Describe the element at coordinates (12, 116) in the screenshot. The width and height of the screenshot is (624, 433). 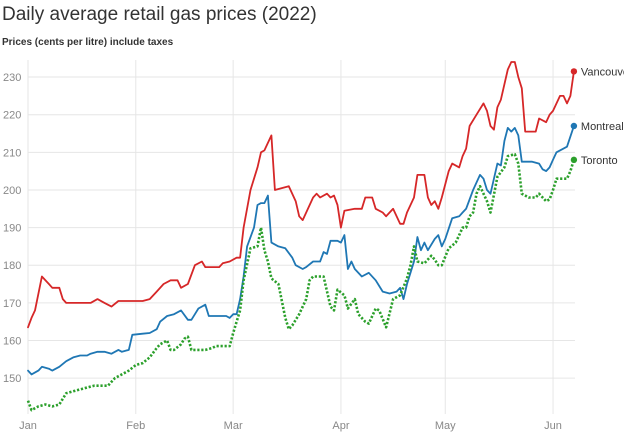
I see `y-tick-label: 220` at that location.